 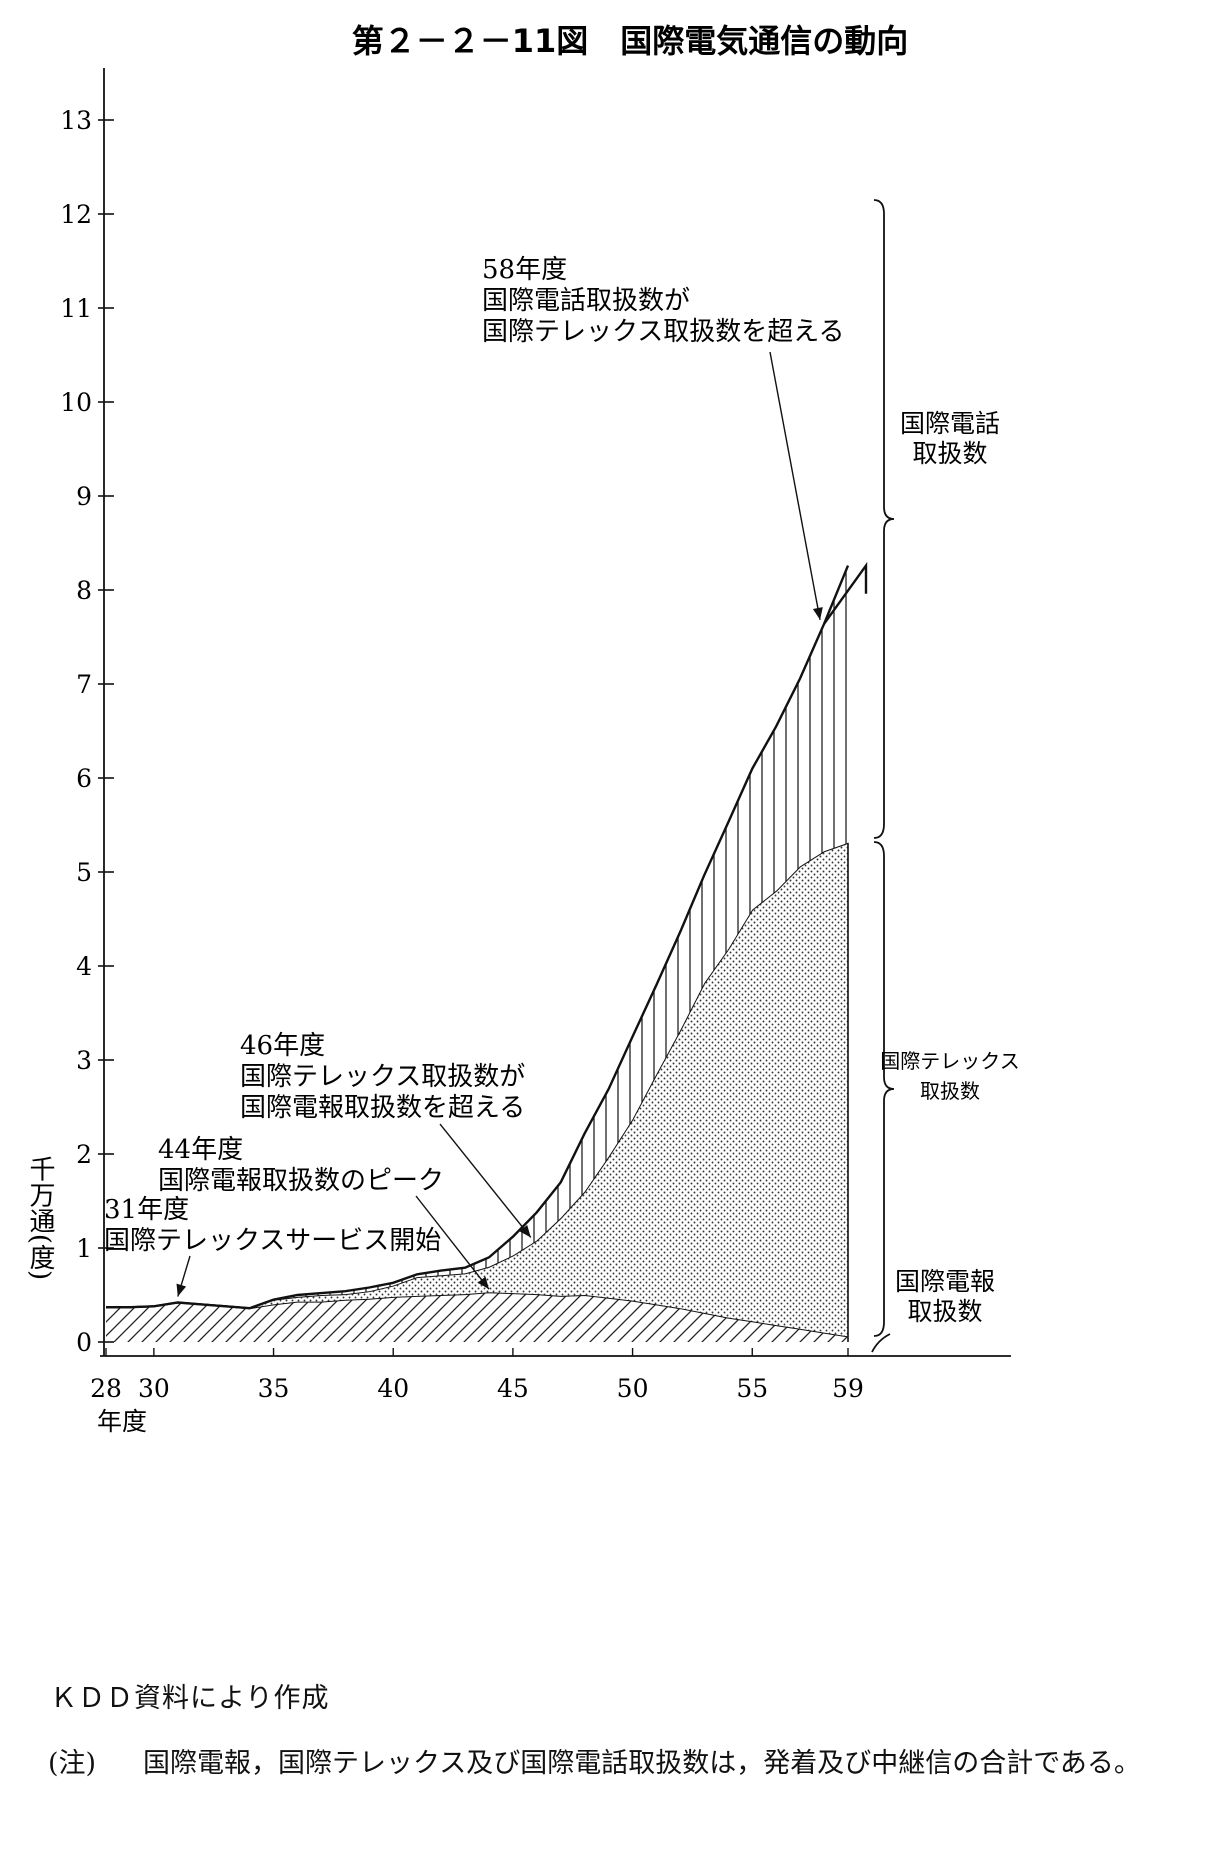 I want to click on y-tick-label: 10, so click(x=76, y=402).